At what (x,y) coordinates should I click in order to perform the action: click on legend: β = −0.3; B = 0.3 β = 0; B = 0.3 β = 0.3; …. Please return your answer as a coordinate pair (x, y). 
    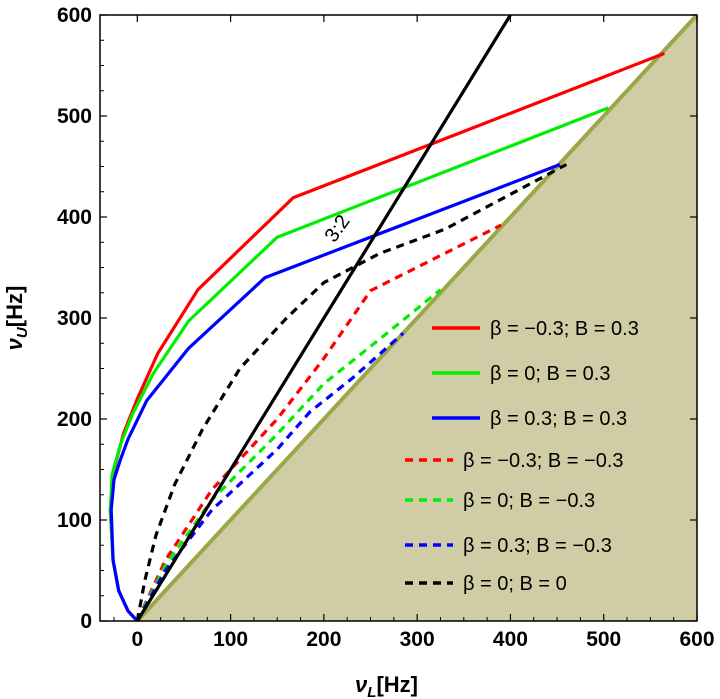
    Looking at the image, I should click on (522, 456).